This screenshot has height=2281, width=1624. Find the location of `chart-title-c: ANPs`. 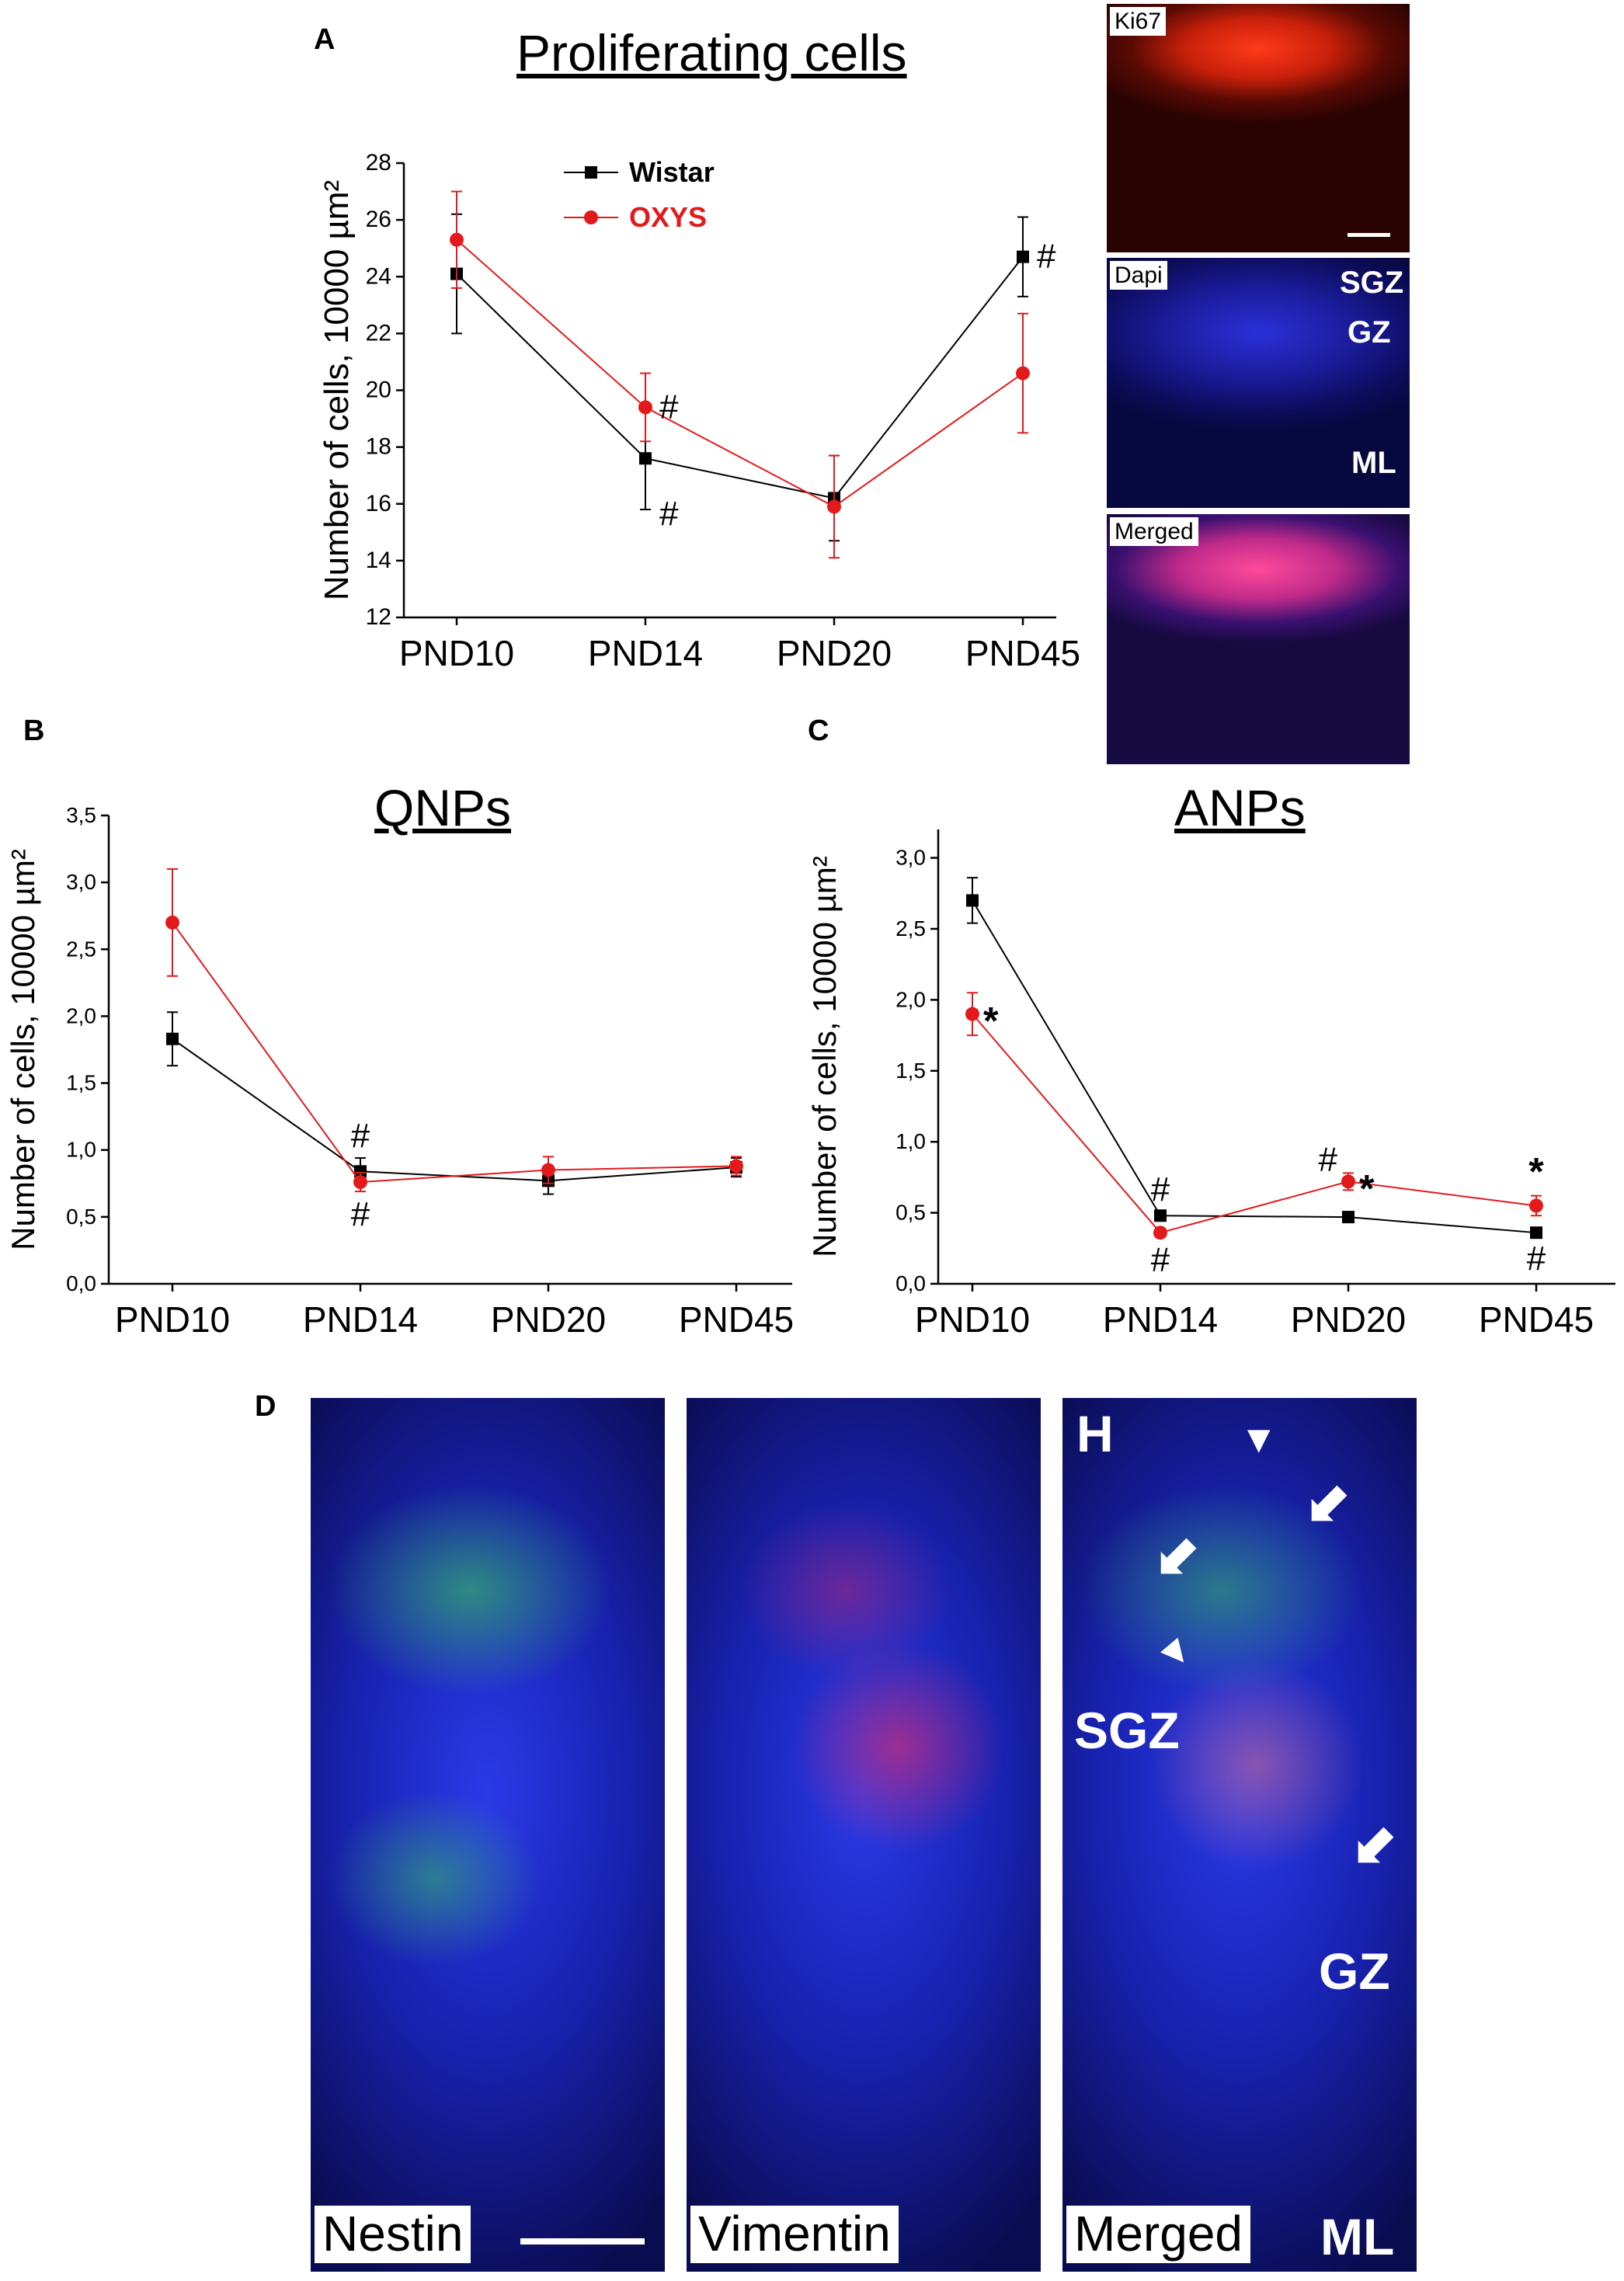

chart-title-c: ANPs is located at coordinates (1240, 807).